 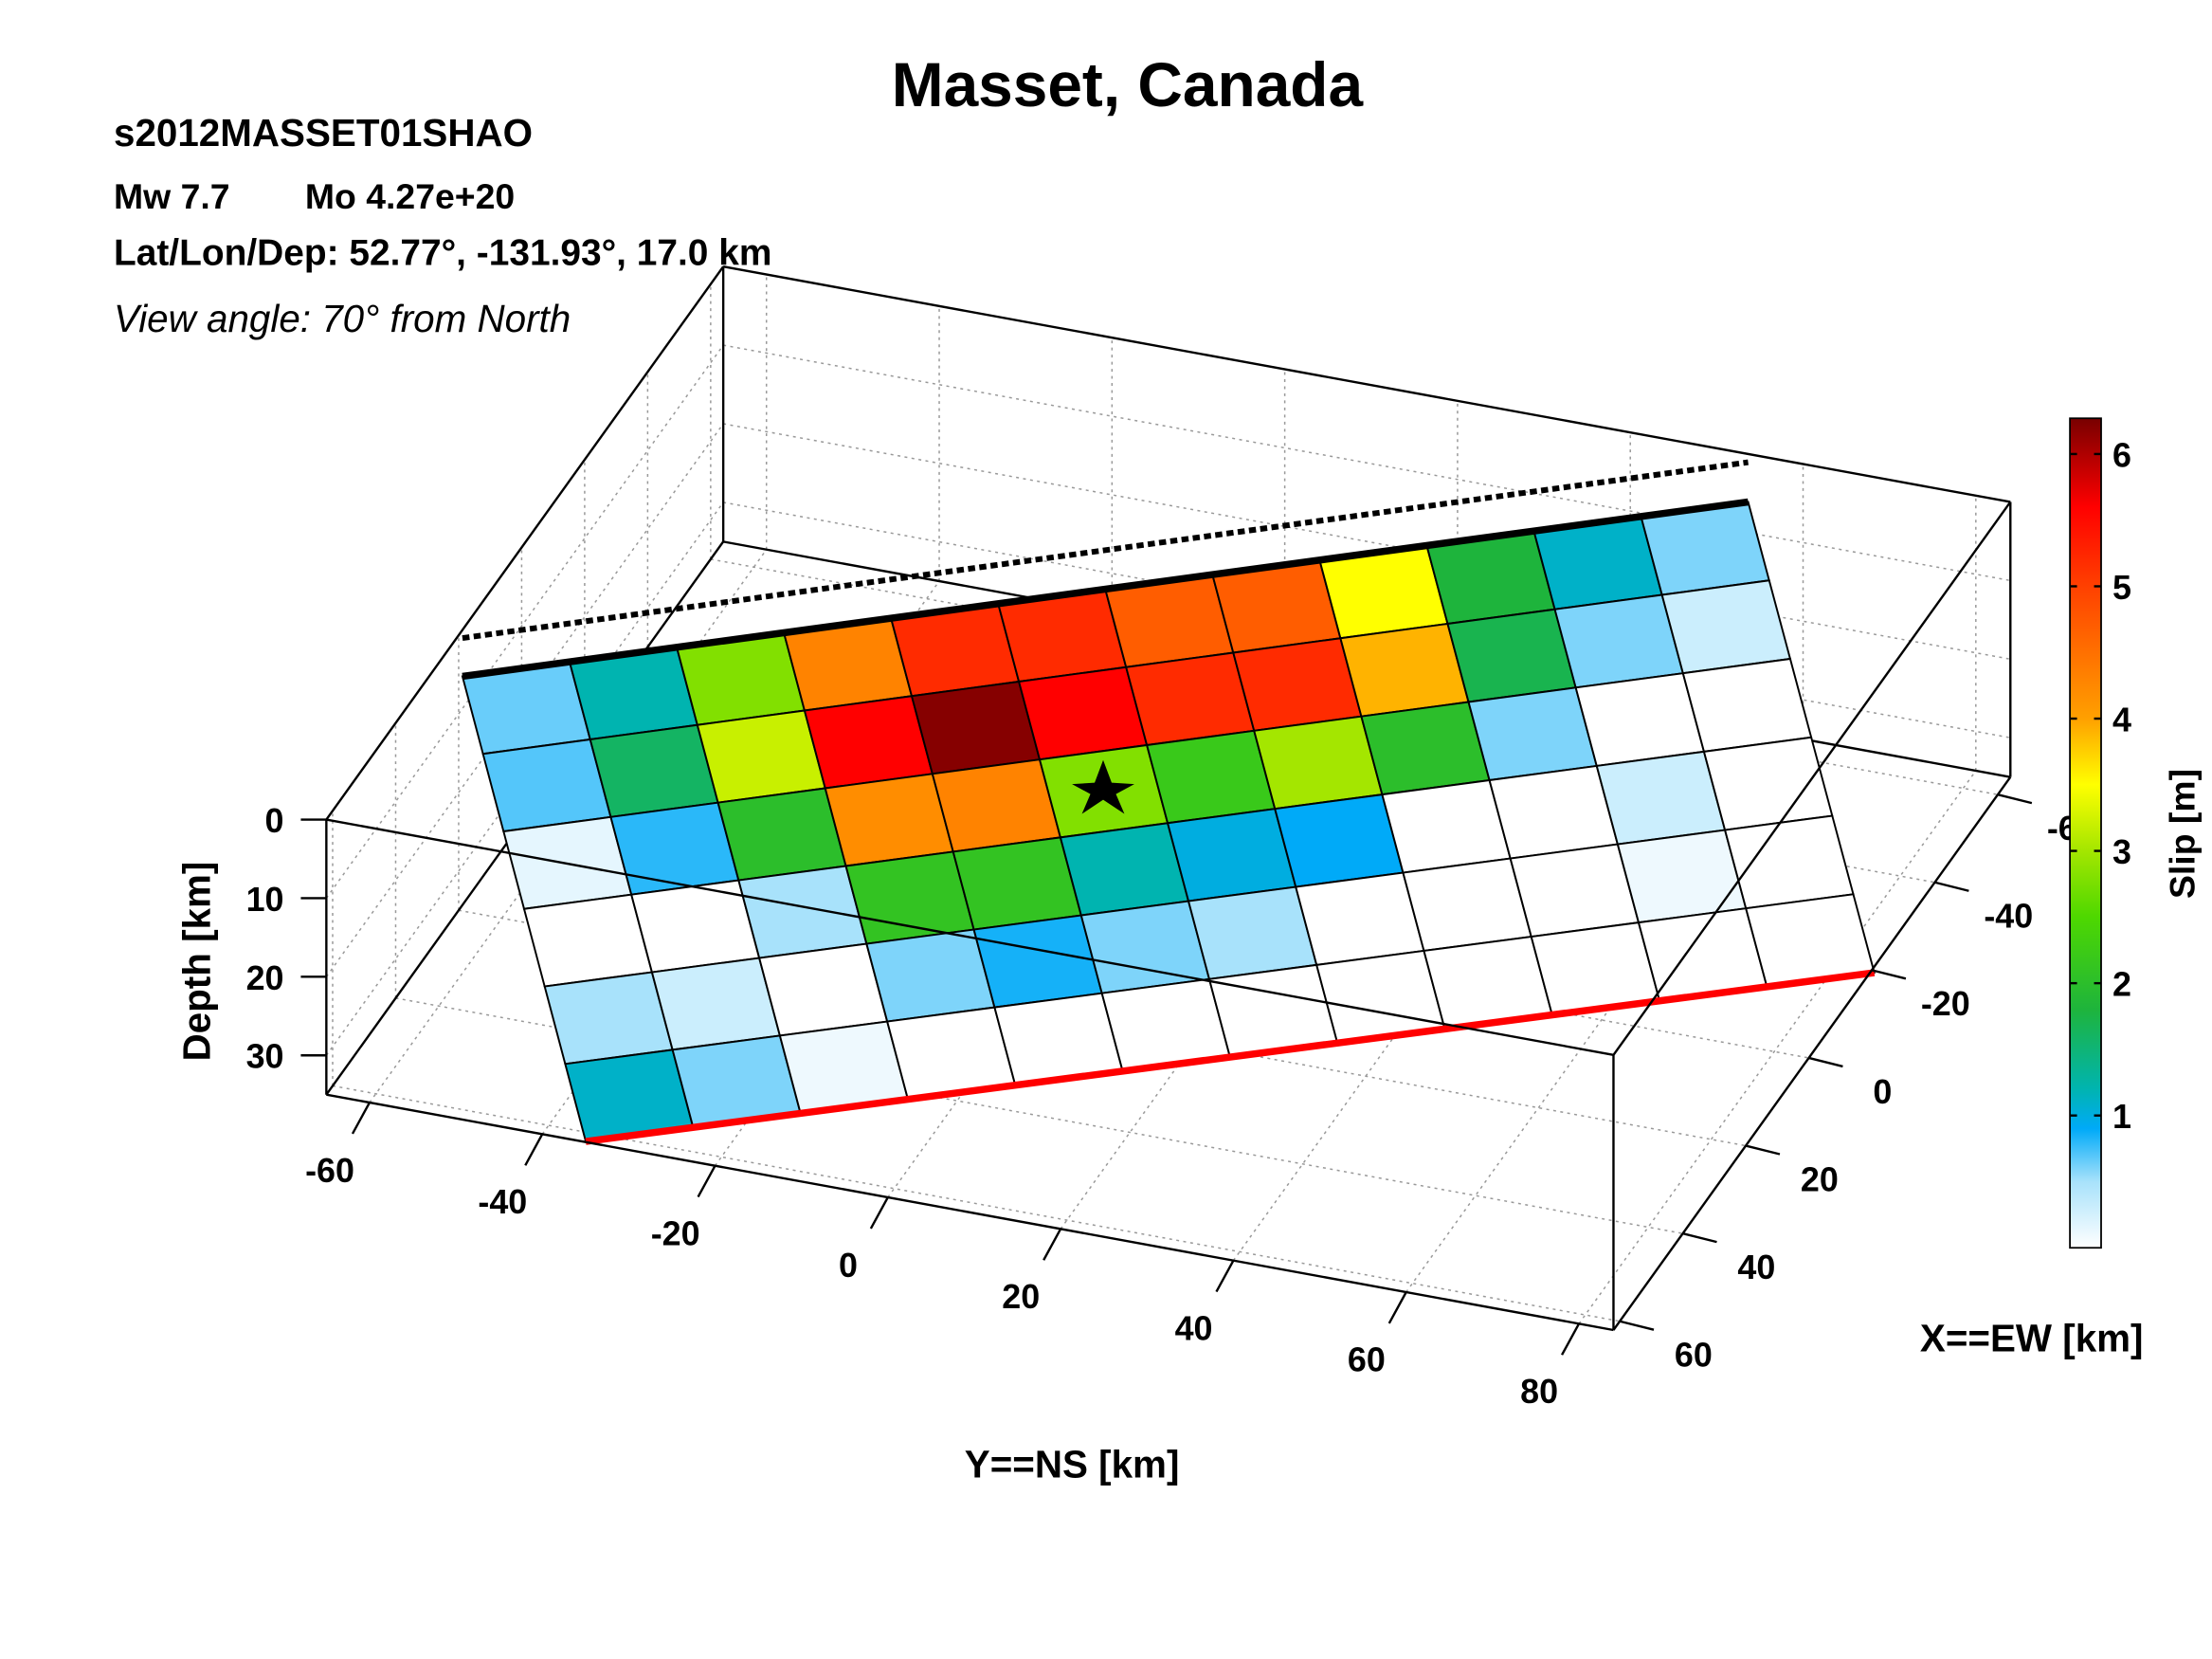 I want to click on colorbar-tick-label: 3, so click(x=2121, y=852).